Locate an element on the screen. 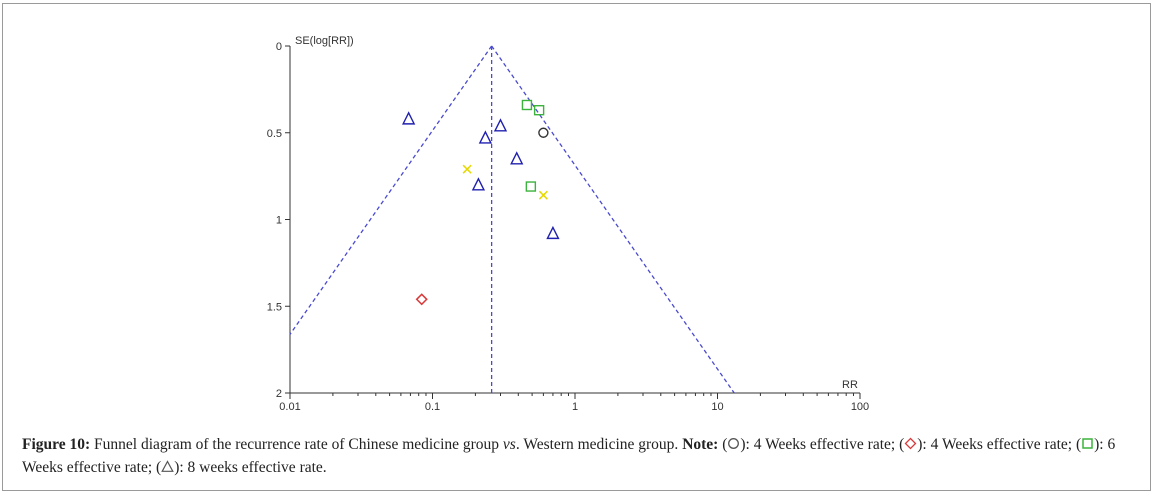 The image size is (1155, 497). y-tick-label: 1 is located at coordinates (279, 221).